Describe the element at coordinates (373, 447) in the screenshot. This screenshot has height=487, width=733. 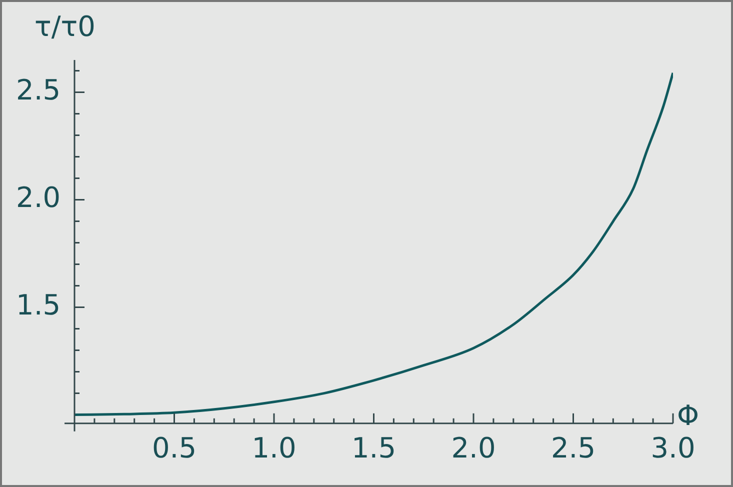
I see `x-tick-label: 1.5` at that location.